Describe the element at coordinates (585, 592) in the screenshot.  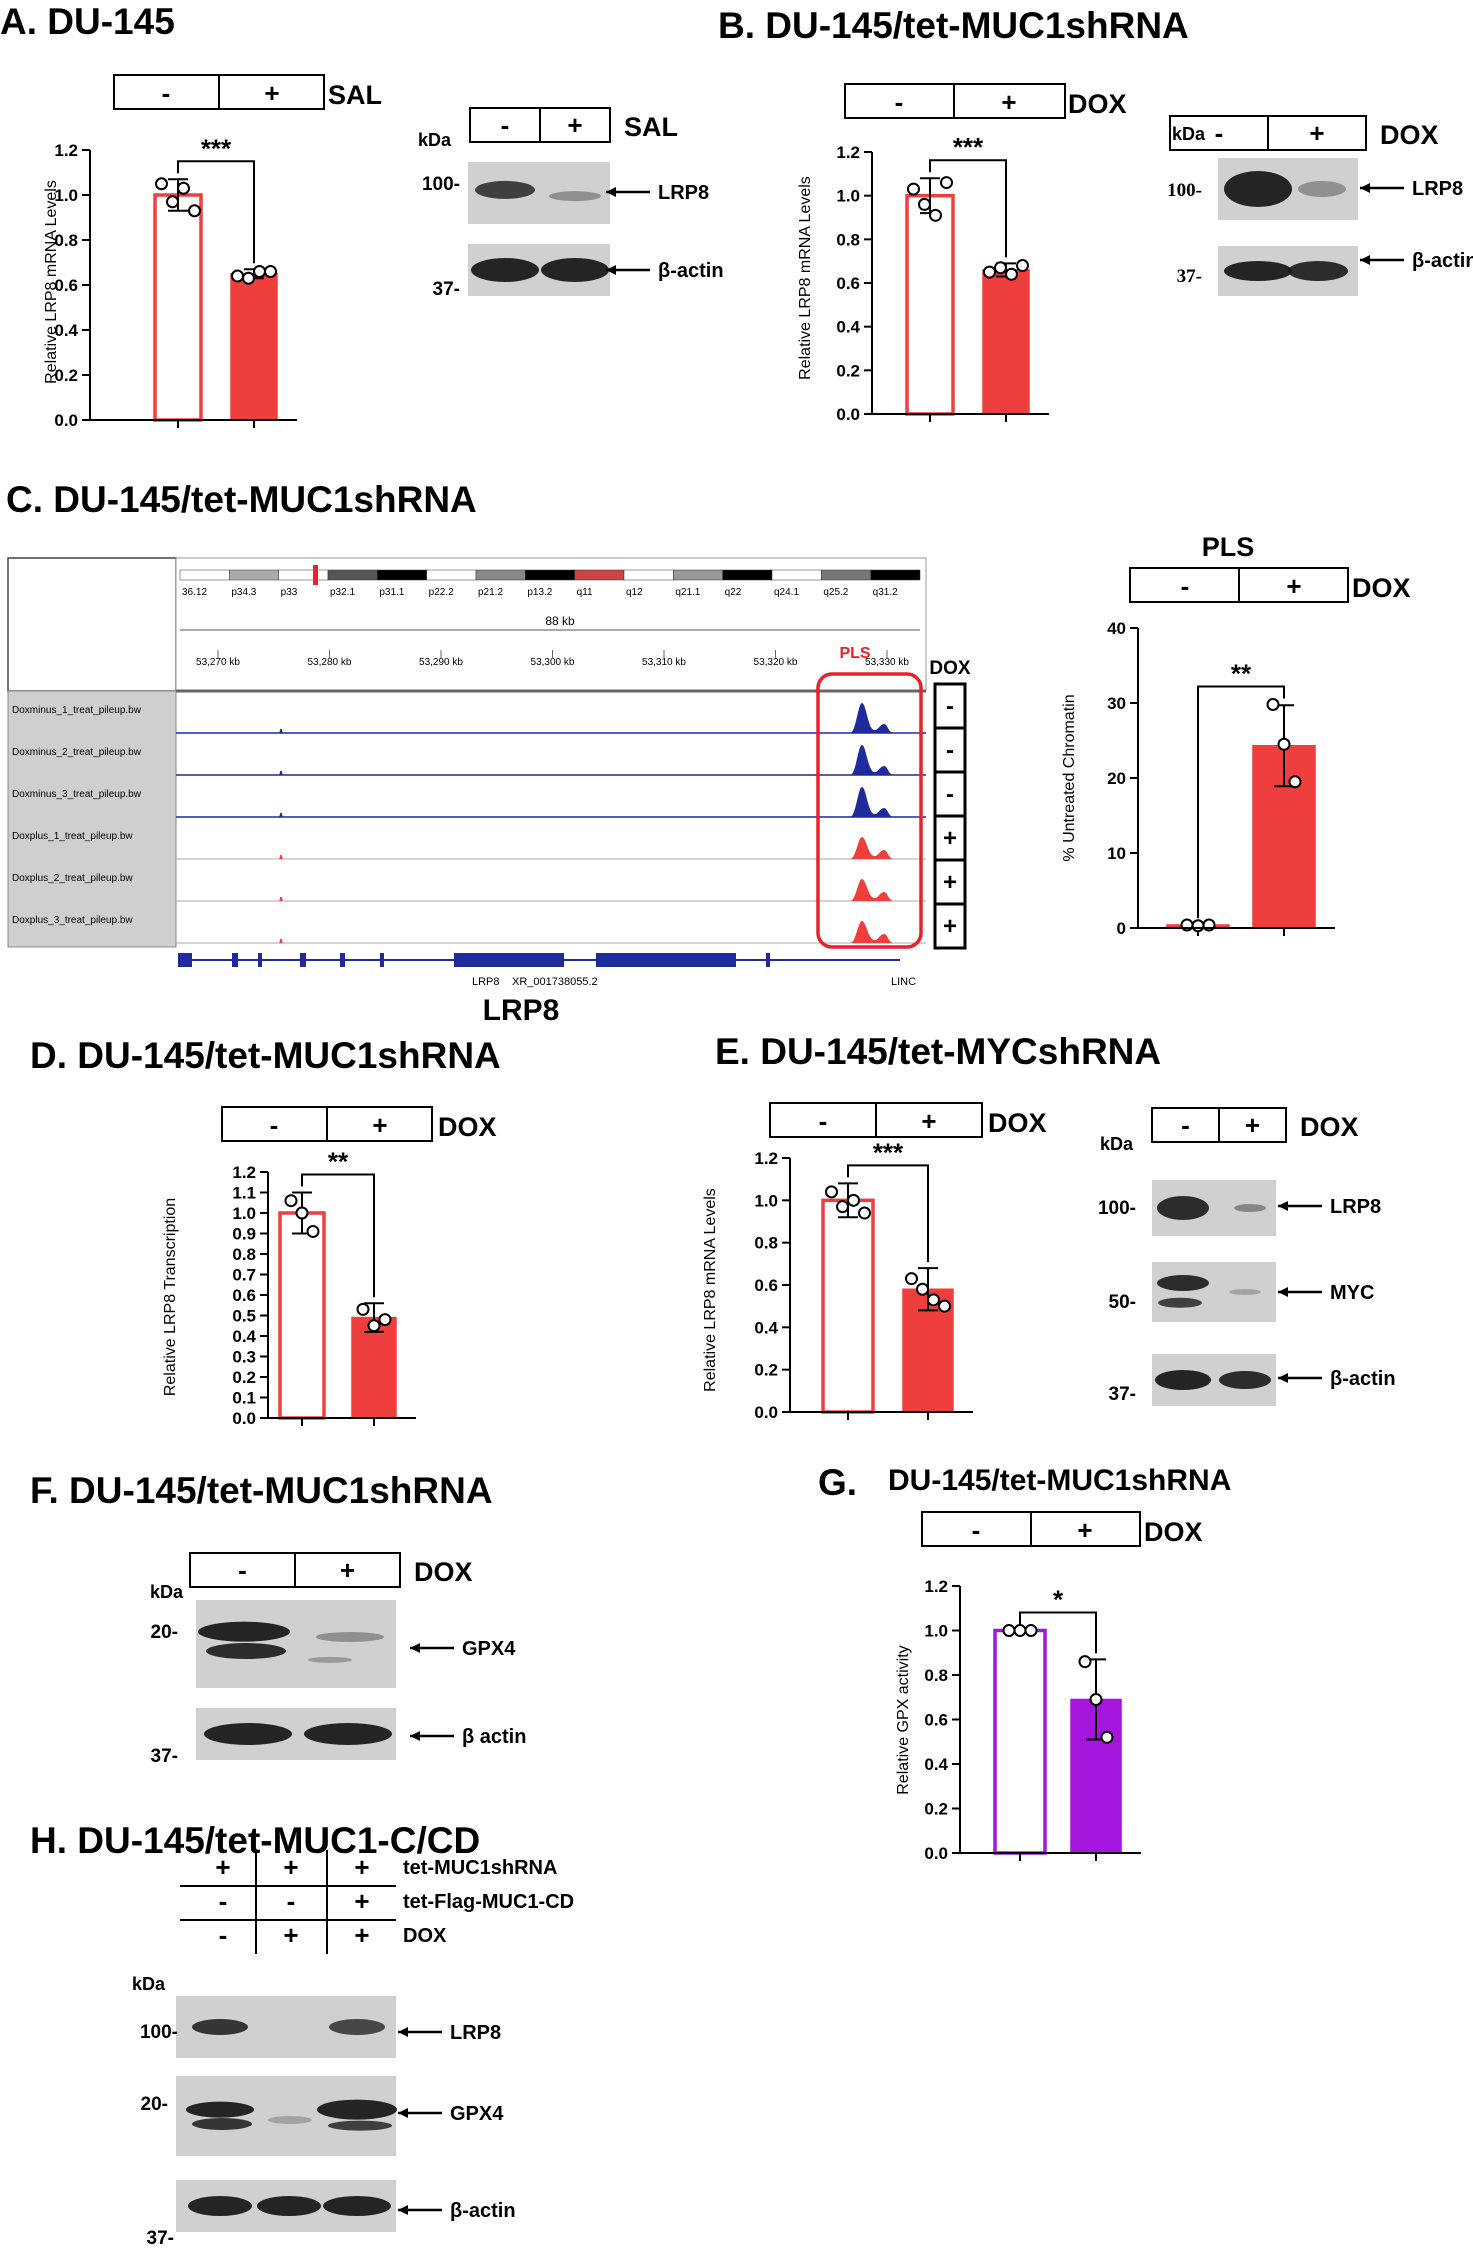
I see `ideogram-band-label: q11` at that location.